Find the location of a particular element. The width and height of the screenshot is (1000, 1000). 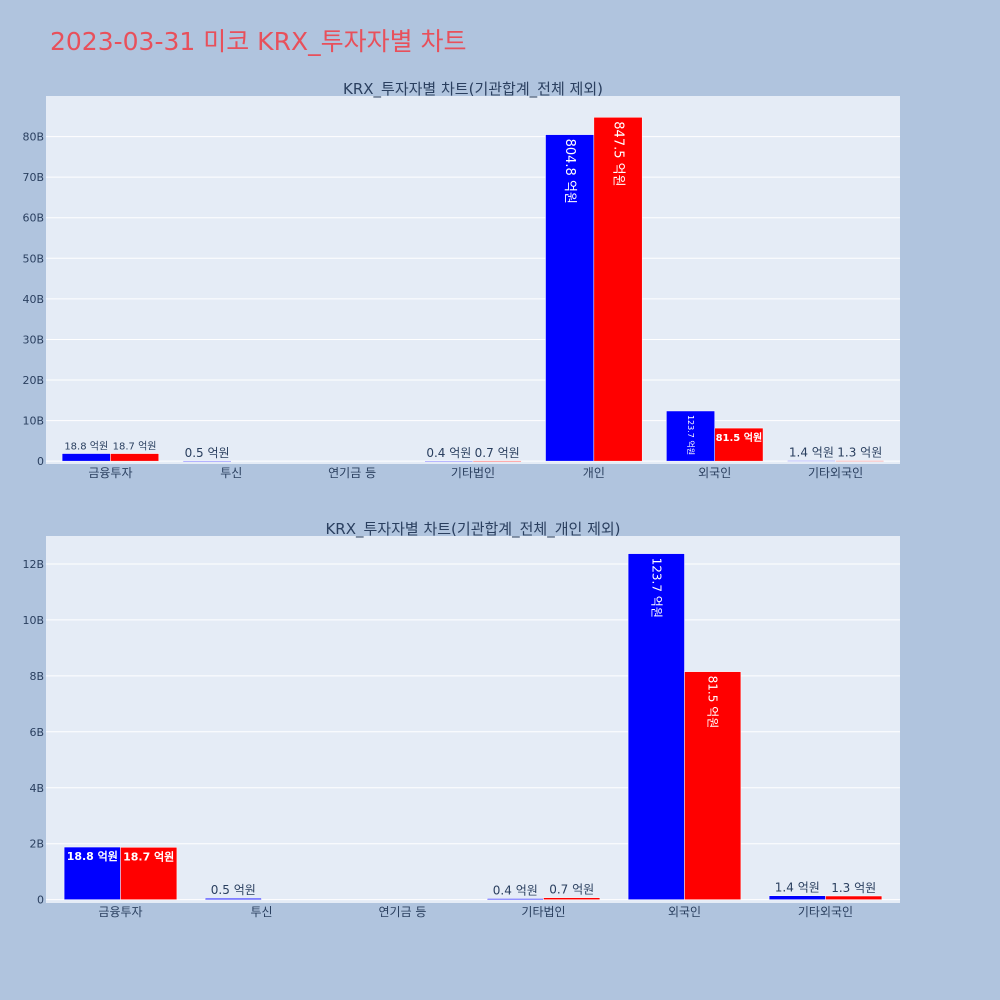

chart-subtitle: KRX_투자자별 차트(기관합계_전체_개인 제외) is located at coordinates (472, 529).